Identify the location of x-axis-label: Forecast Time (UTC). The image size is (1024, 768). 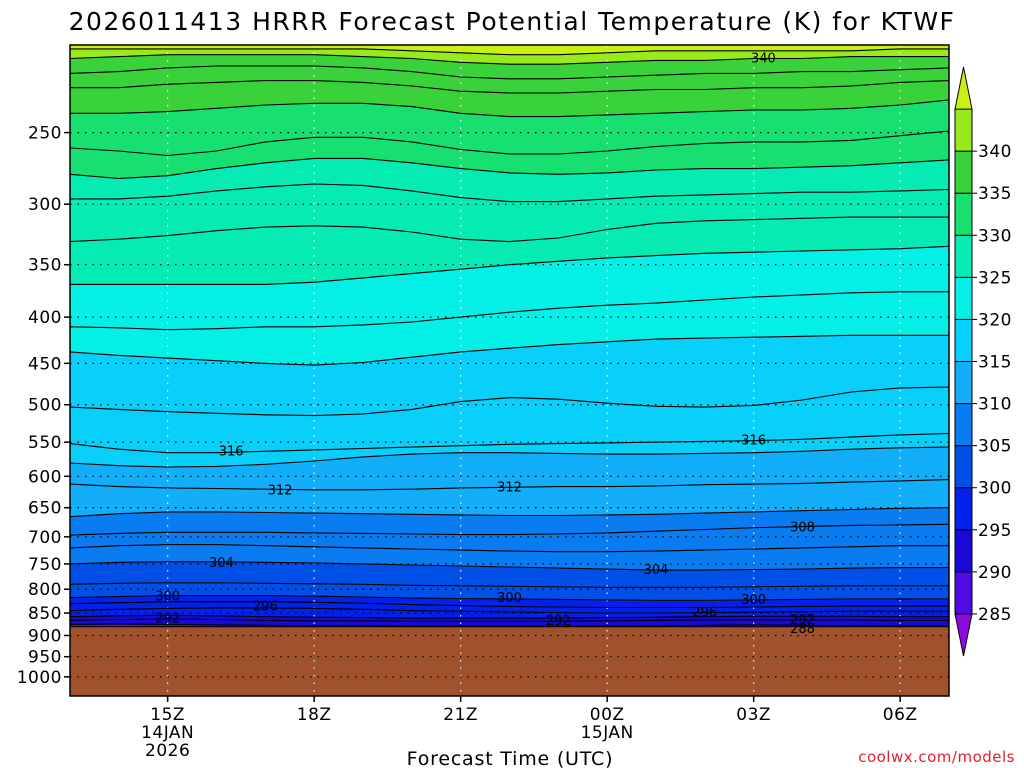
(510, 758).